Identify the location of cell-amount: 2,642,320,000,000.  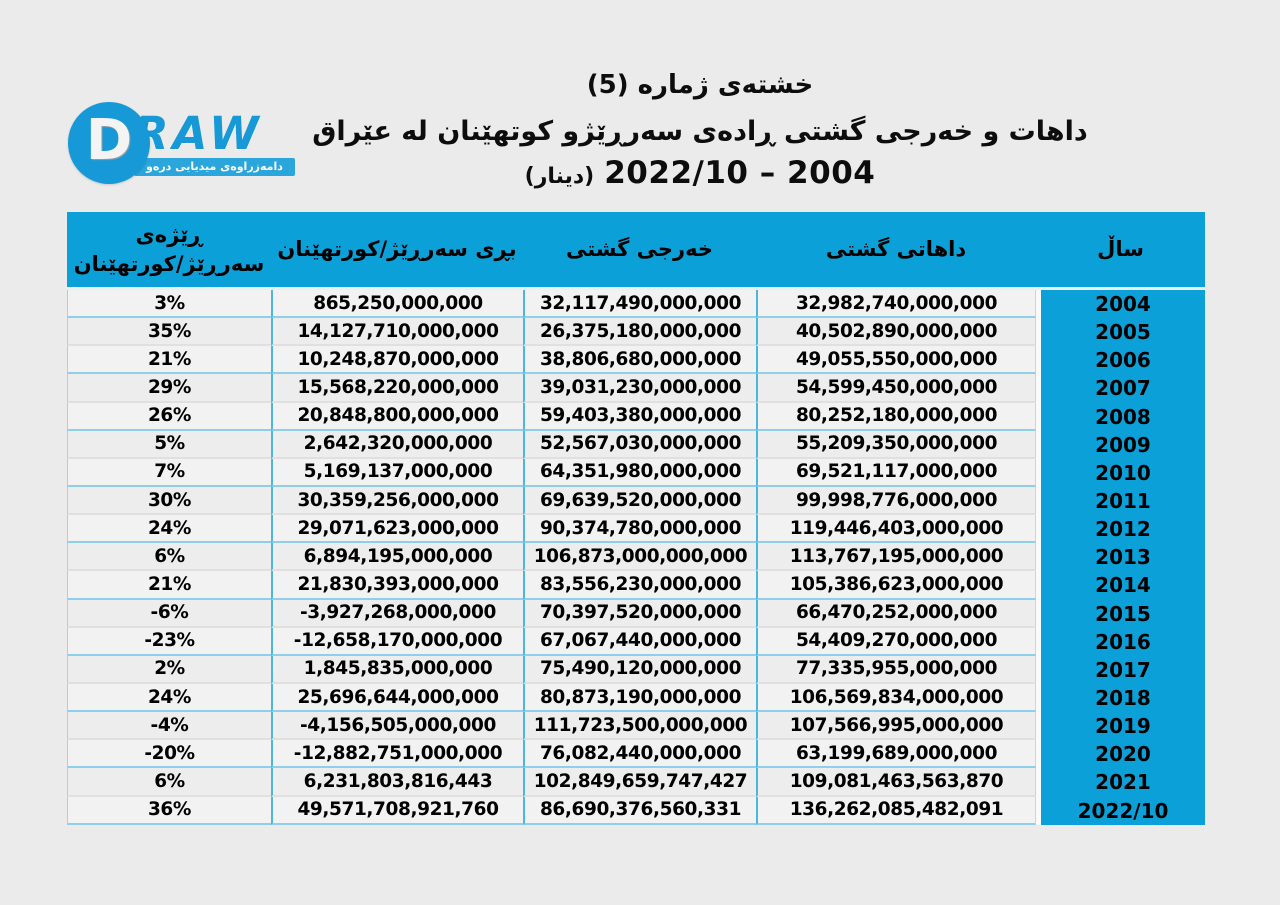
(397, 444).